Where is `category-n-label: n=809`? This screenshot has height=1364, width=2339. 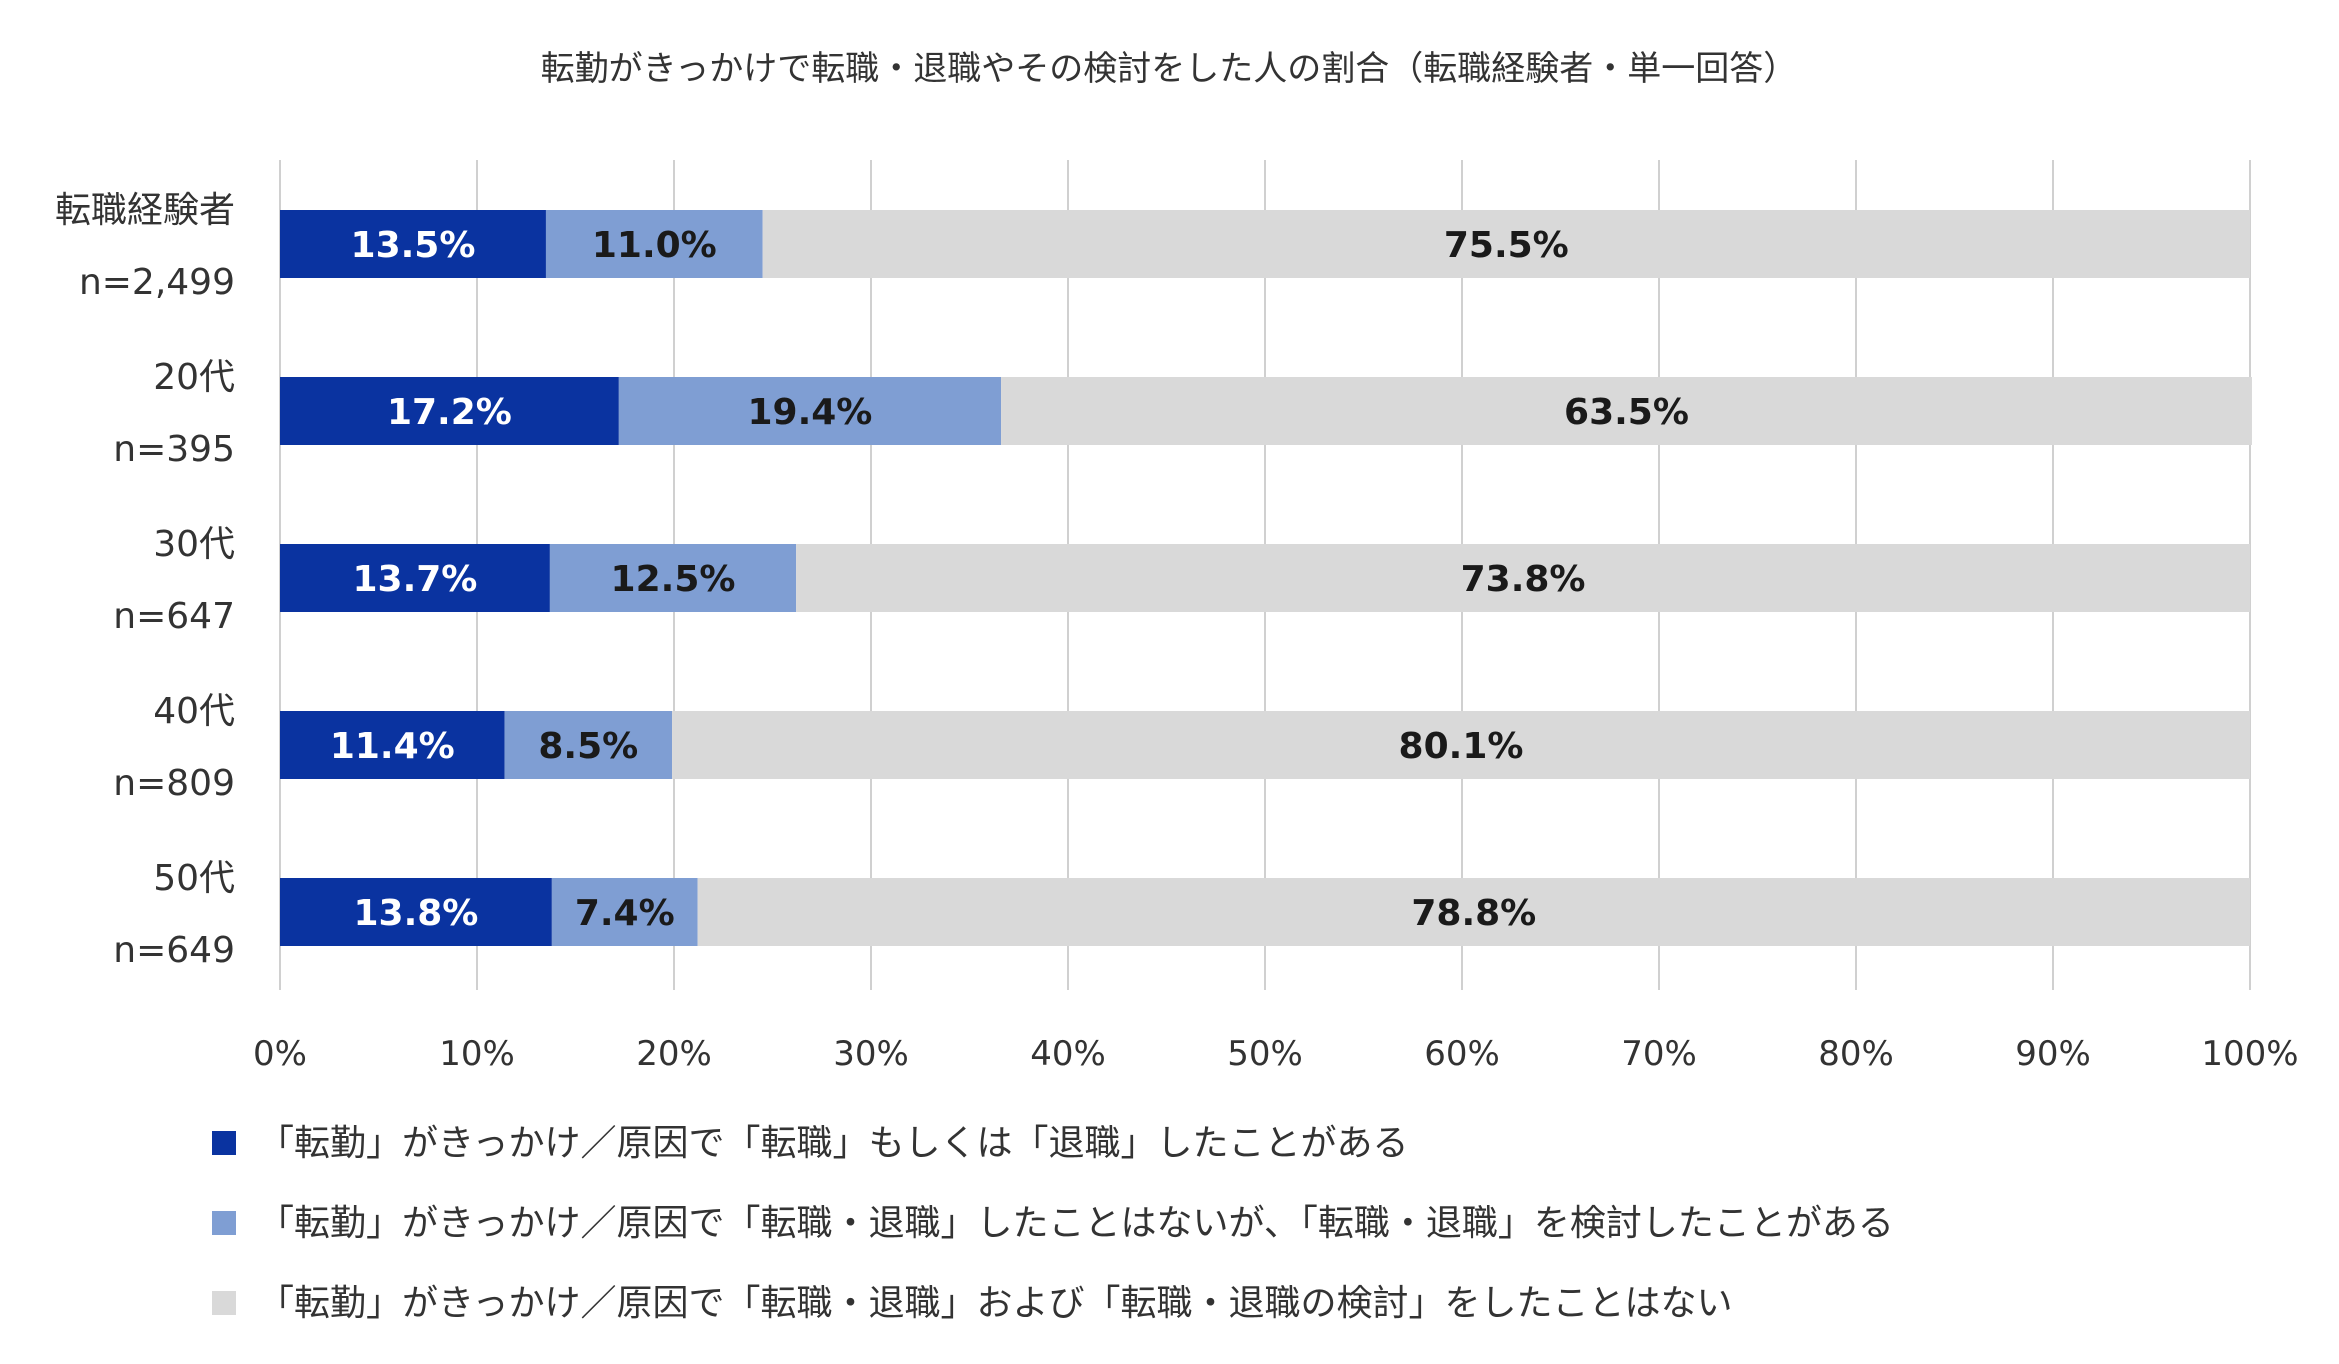 category-n-label: n=809 is located at coordinates (174, 783).